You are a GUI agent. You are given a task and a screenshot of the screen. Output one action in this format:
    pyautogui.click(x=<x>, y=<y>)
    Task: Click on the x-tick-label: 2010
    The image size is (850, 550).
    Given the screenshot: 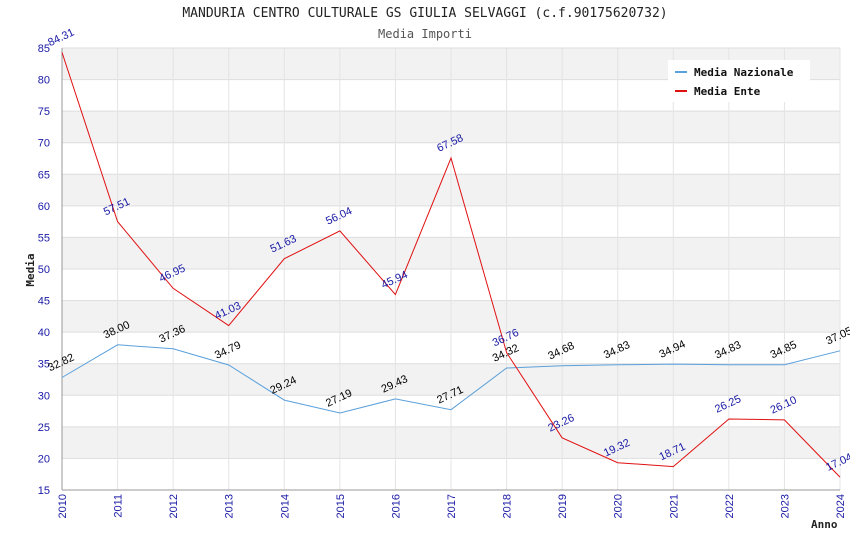 What is the action you would take?
    pyautogui.click(x=63, y=506)
    